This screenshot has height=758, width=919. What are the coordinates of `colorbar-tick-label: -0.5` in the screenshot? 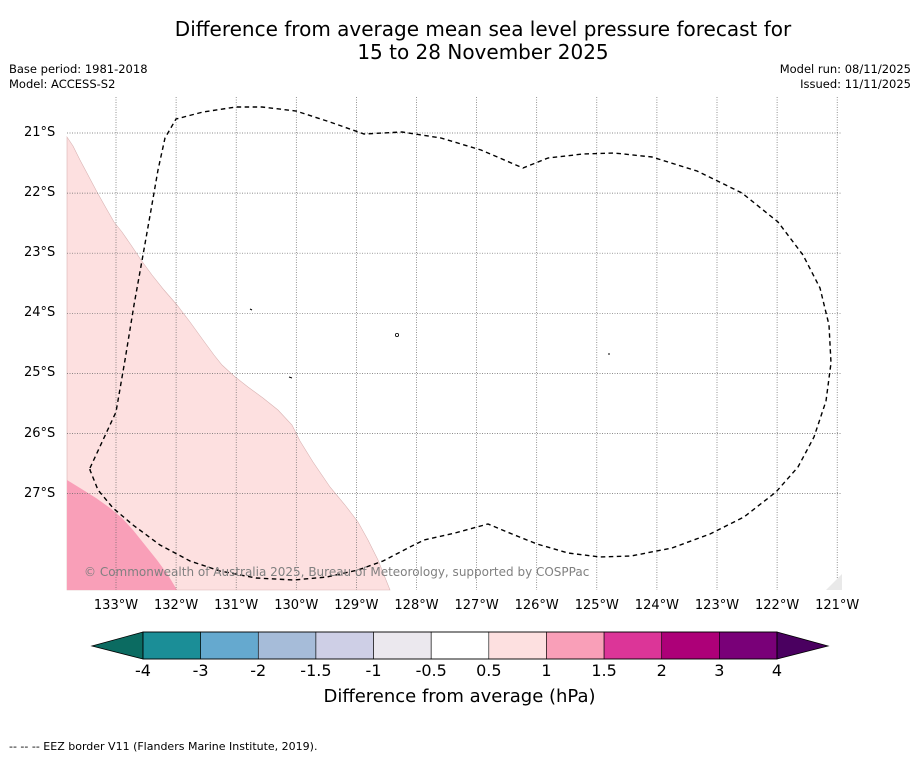 It's located at (431, 670).